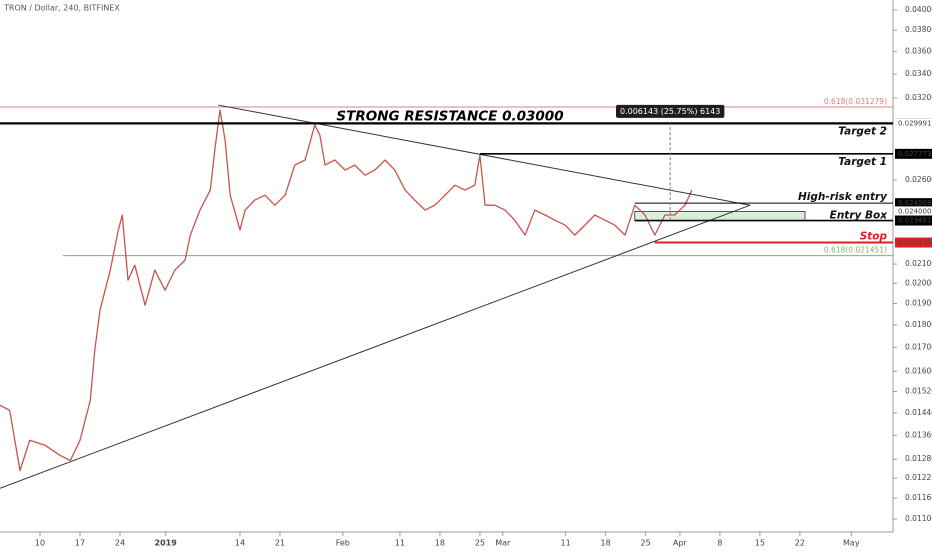 The width and height of the screenshot is (932, 554). What do you see at coordinates (918, 263) in the screenshot?
I see `y-tick-label: 0.021000` at bounding box center [918, 263].